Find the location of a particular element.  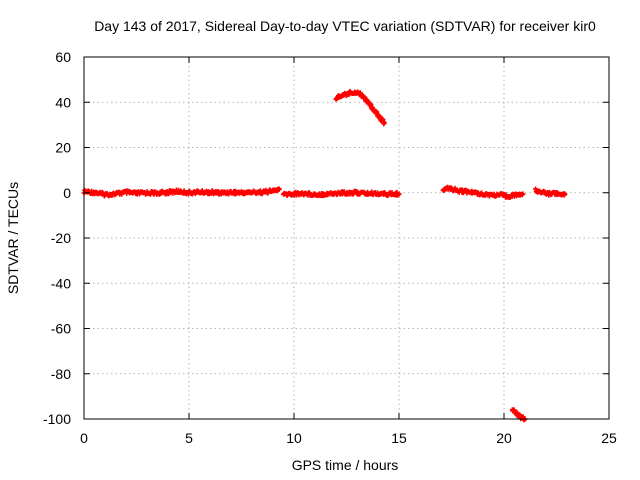

y-tick-label: 20 is located at coordinates (63, 148).